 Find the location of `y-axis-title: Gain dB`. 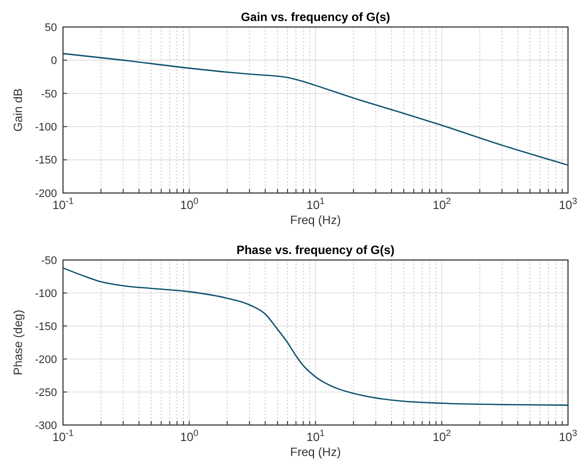

y-axis-title: Gain dB is located at coordinates (18, 110).